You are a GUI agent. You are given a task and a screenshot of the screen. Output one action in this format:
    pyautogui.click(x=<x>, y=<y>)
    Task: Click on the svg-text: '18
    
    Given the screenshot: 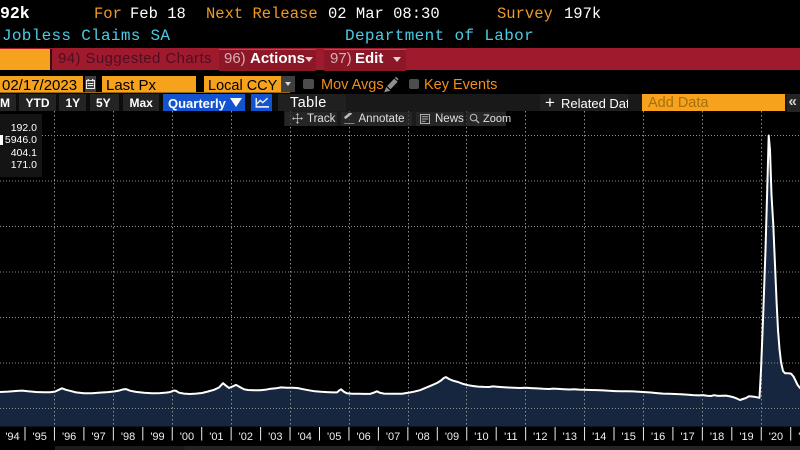 What is the action you would take?
    pyautogui.click(x=717, y=437)
    